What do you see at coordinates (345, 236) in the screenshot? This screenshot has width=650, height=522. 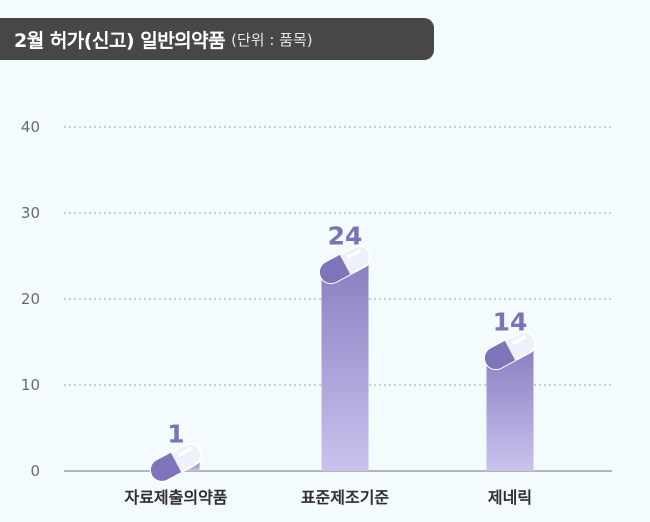 I see `data-label: 24` at bounding box center [345, 236].